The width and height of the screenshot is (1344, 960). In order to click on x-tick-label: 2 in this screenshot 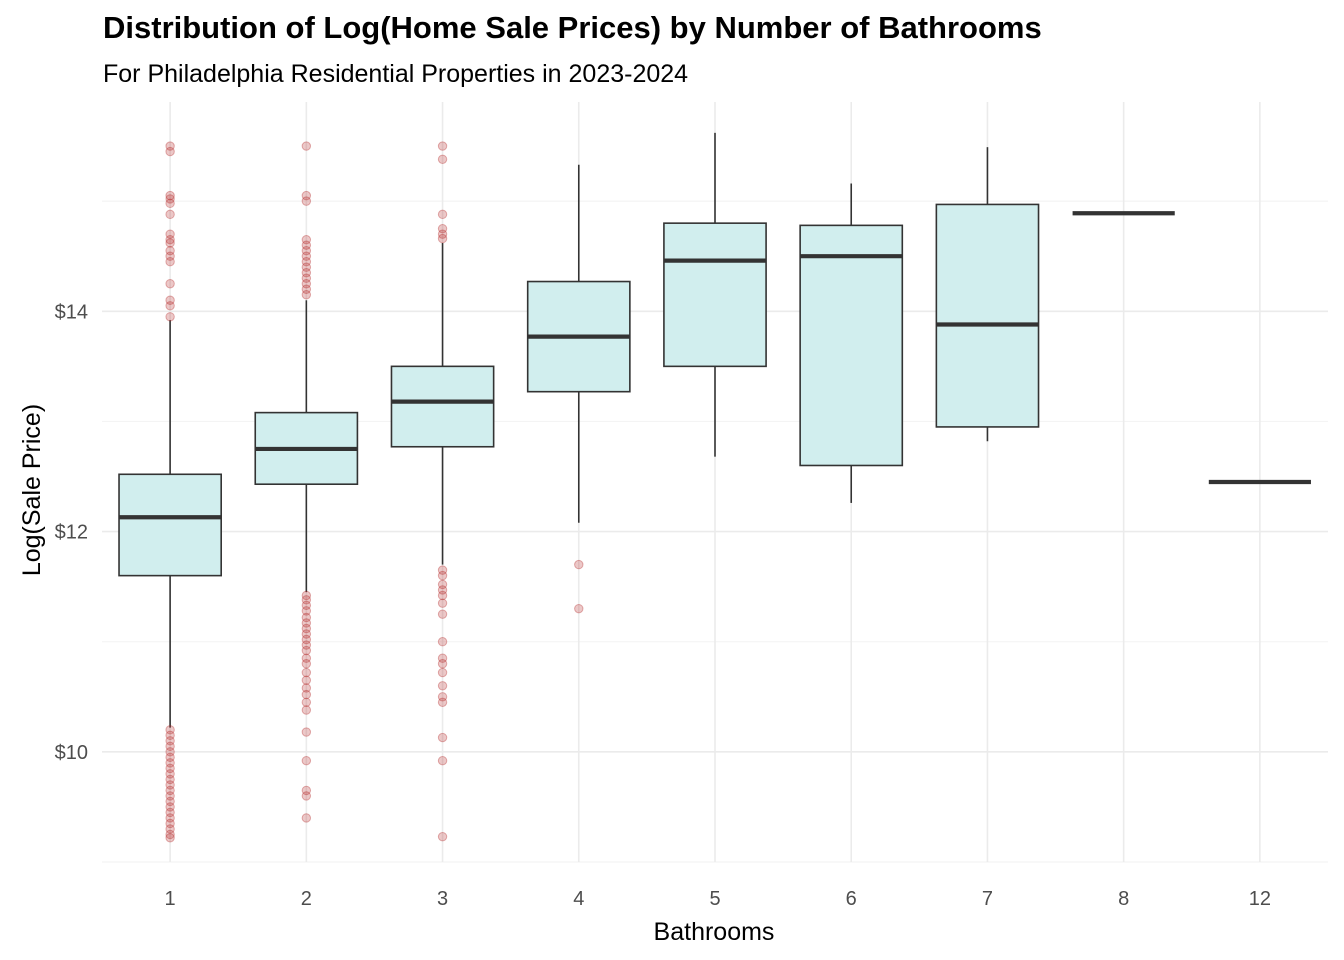, I will do `click(306, 899)`.